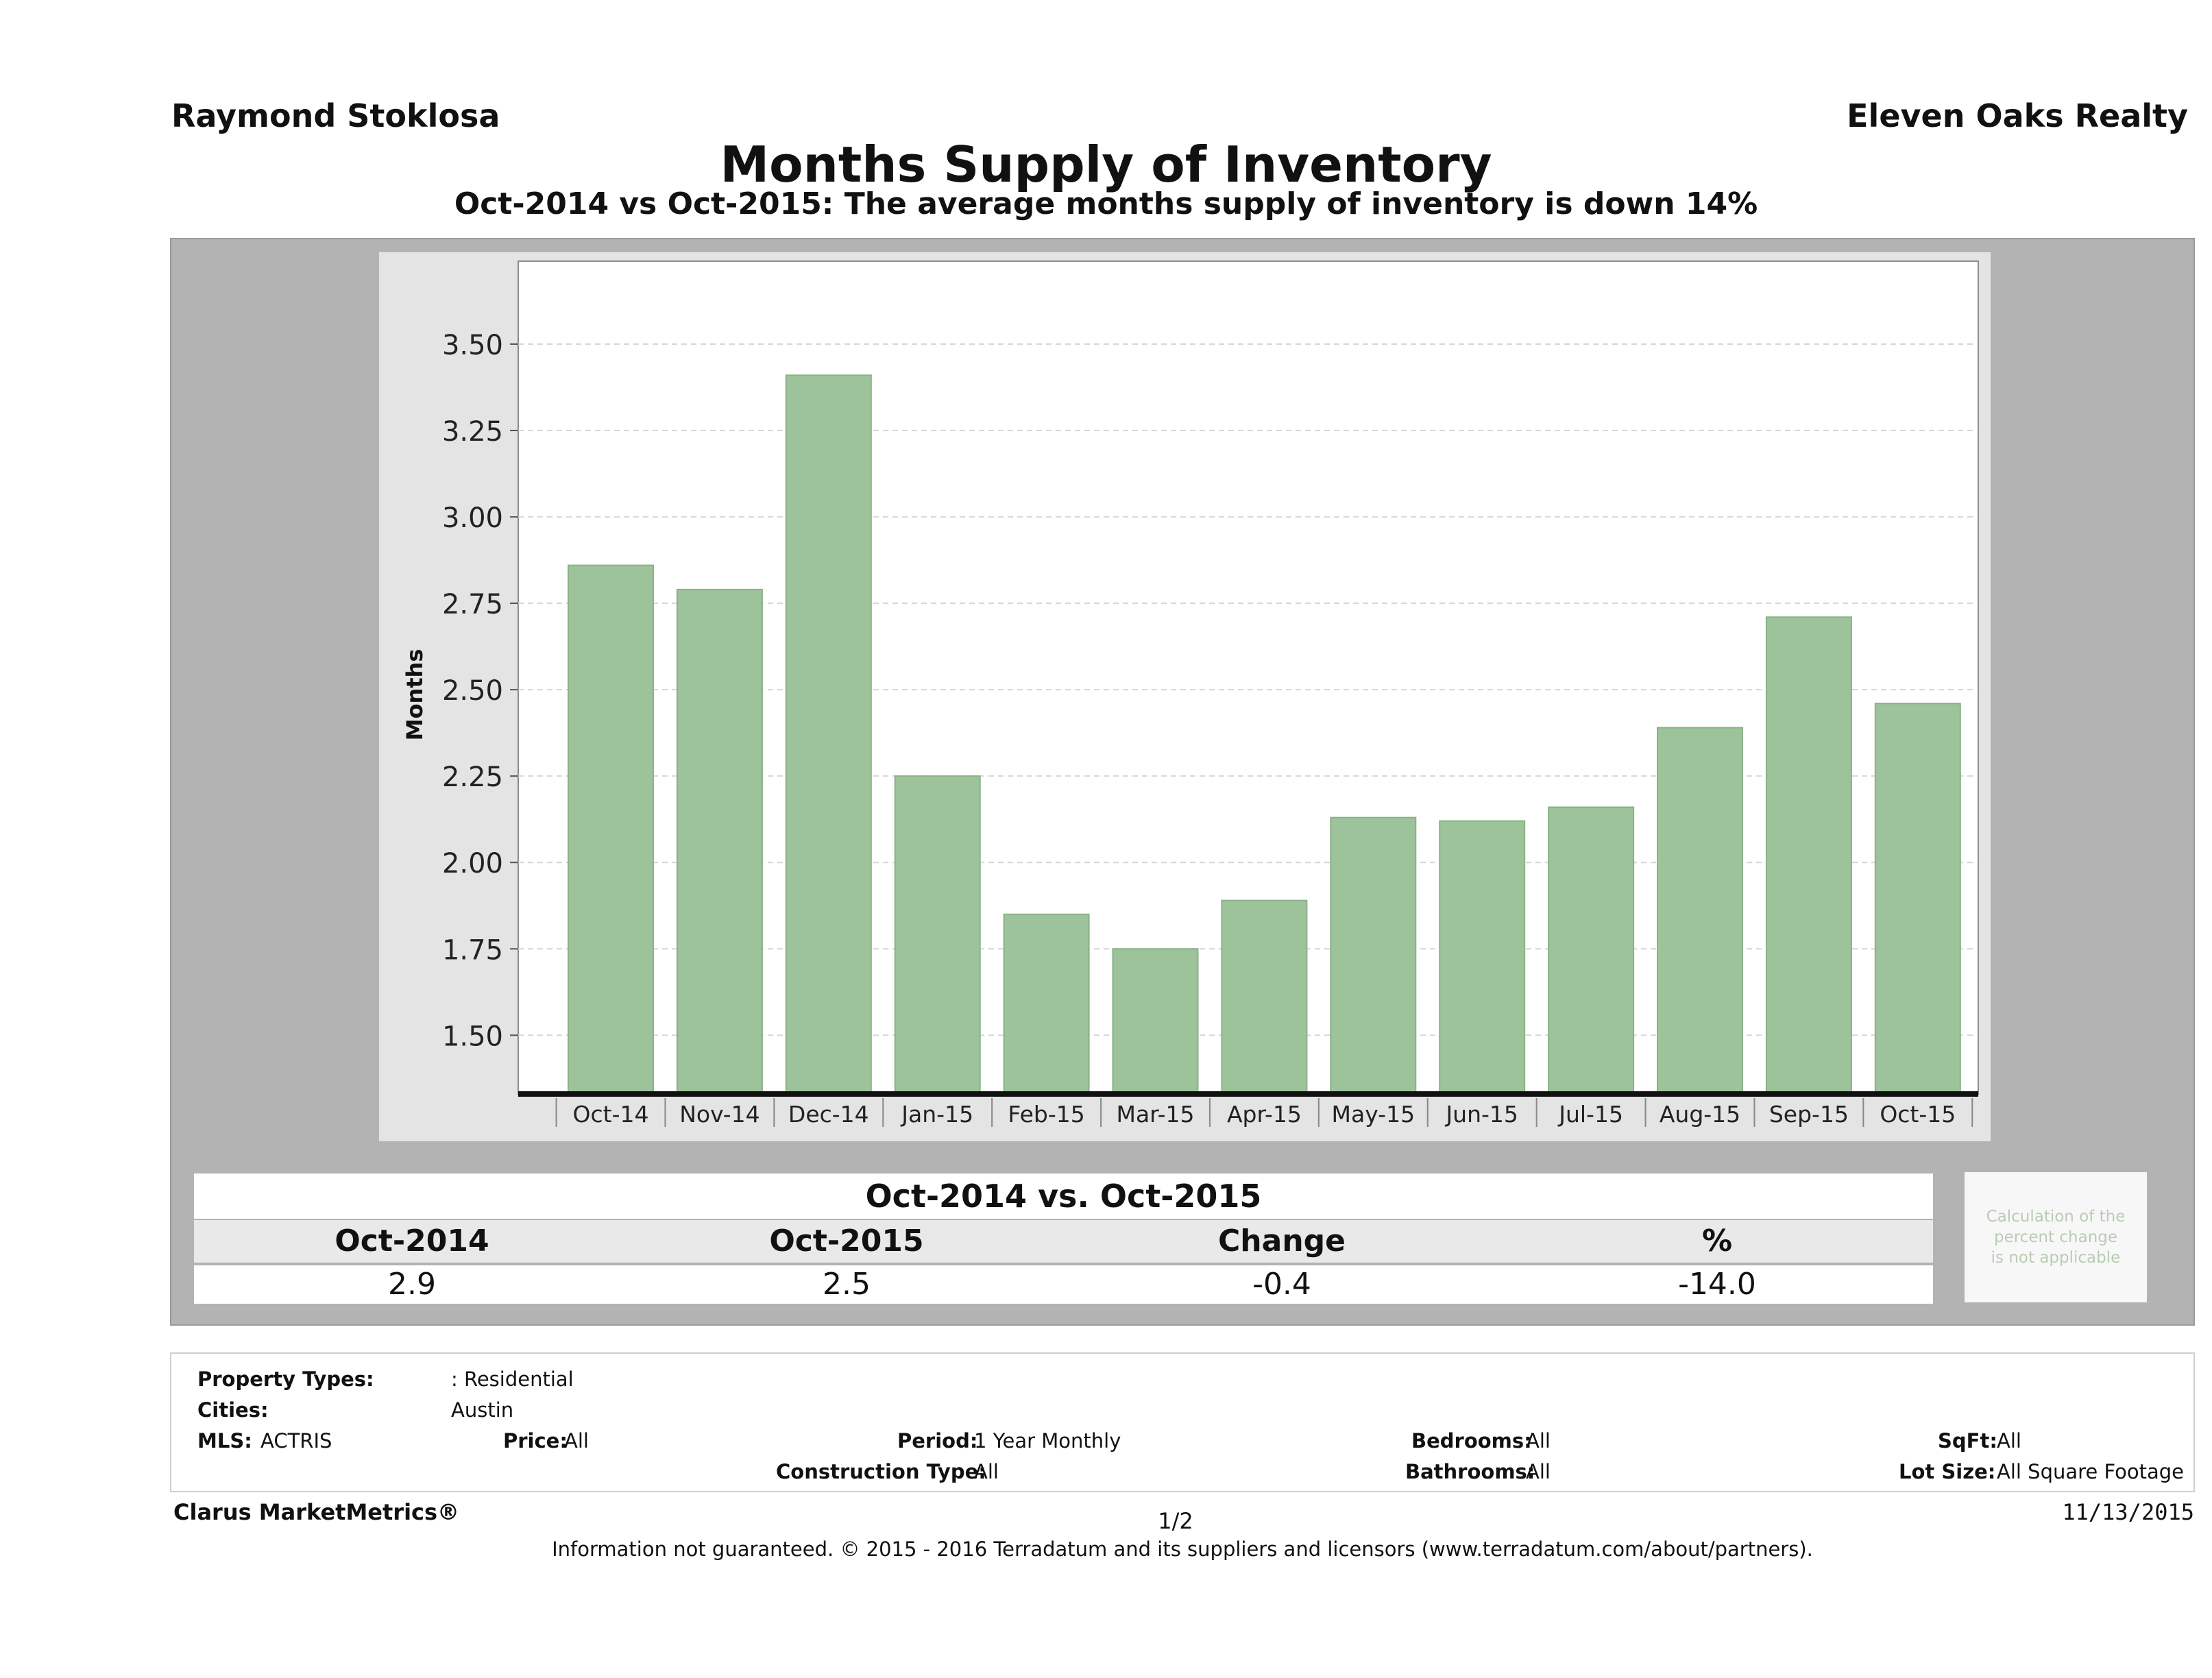 This screenshot has width=2212, height=1678. What do you see at coordinates (2056, 1217) in the screenshot?
I see `note-line-1: Calculation of the` at bounding box center [2056, 1217].